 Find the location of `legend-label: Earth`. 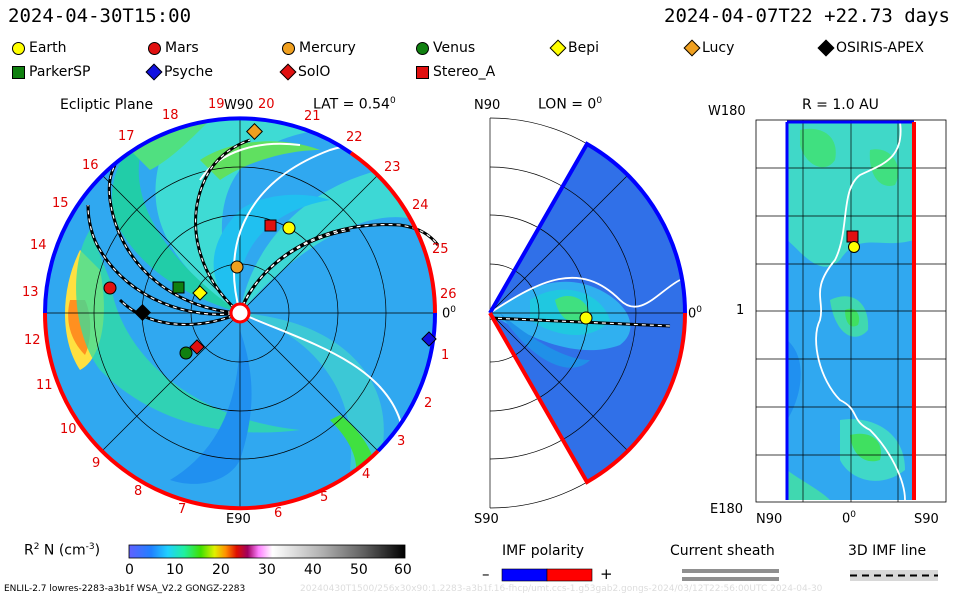

legend-label: Earth is located at coordinates (48, 48).